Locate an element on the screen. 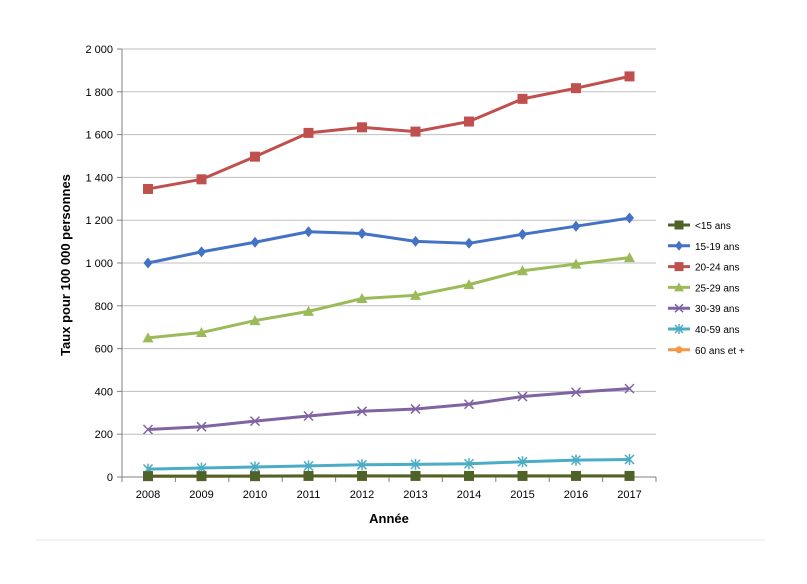 The width and height of the screenshot is (807, 584). x-tick-label: 2011 is located at coordinates (309, 495).